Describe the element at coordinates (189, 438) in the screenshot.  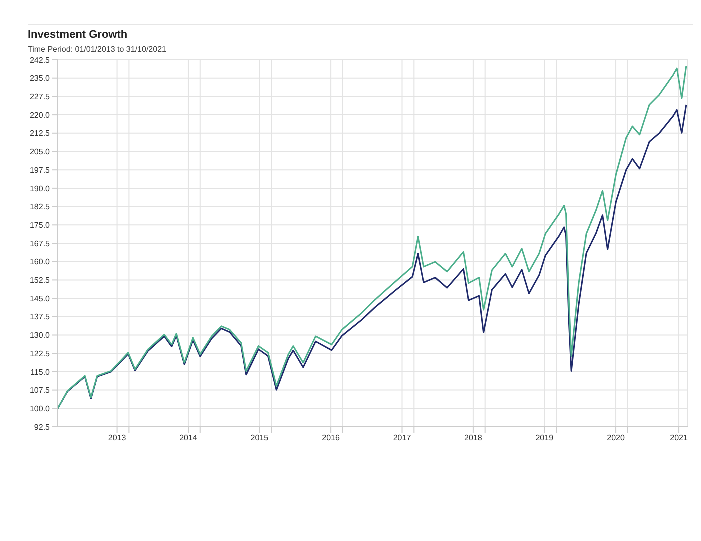
I see `x-tick-label: 2014` at that location.